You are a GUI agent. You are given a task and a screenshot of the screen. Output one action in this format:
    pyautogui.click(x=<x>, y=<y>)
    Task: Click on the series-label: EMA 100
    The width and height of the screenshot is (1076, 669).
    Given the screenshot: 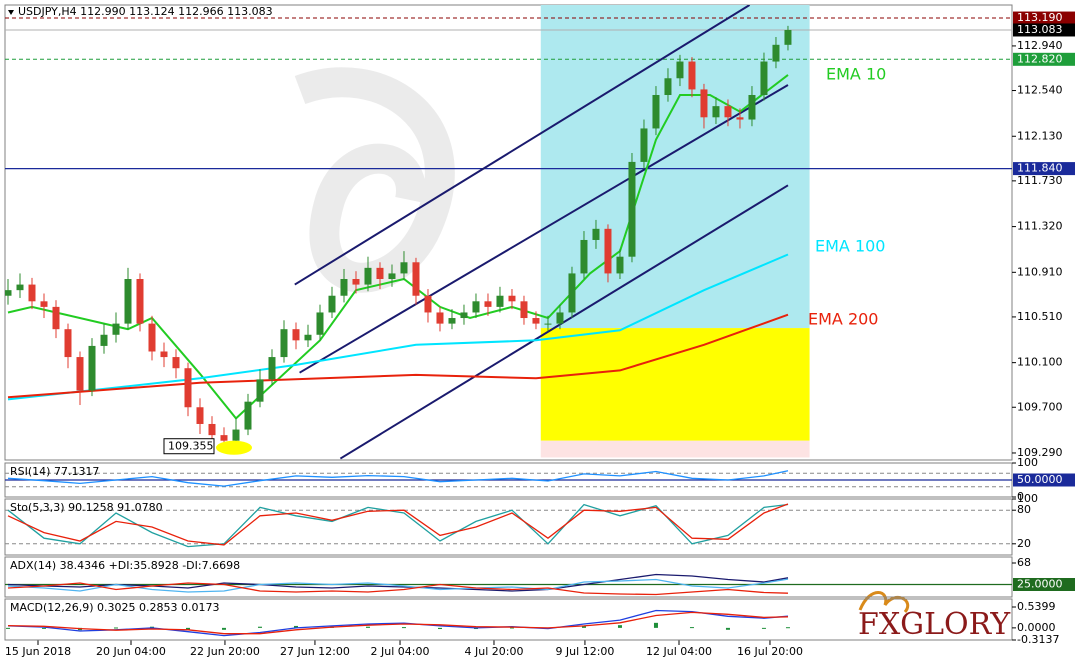 What is the action you would take?
    pyautogui.click(x=850, y=246)
    